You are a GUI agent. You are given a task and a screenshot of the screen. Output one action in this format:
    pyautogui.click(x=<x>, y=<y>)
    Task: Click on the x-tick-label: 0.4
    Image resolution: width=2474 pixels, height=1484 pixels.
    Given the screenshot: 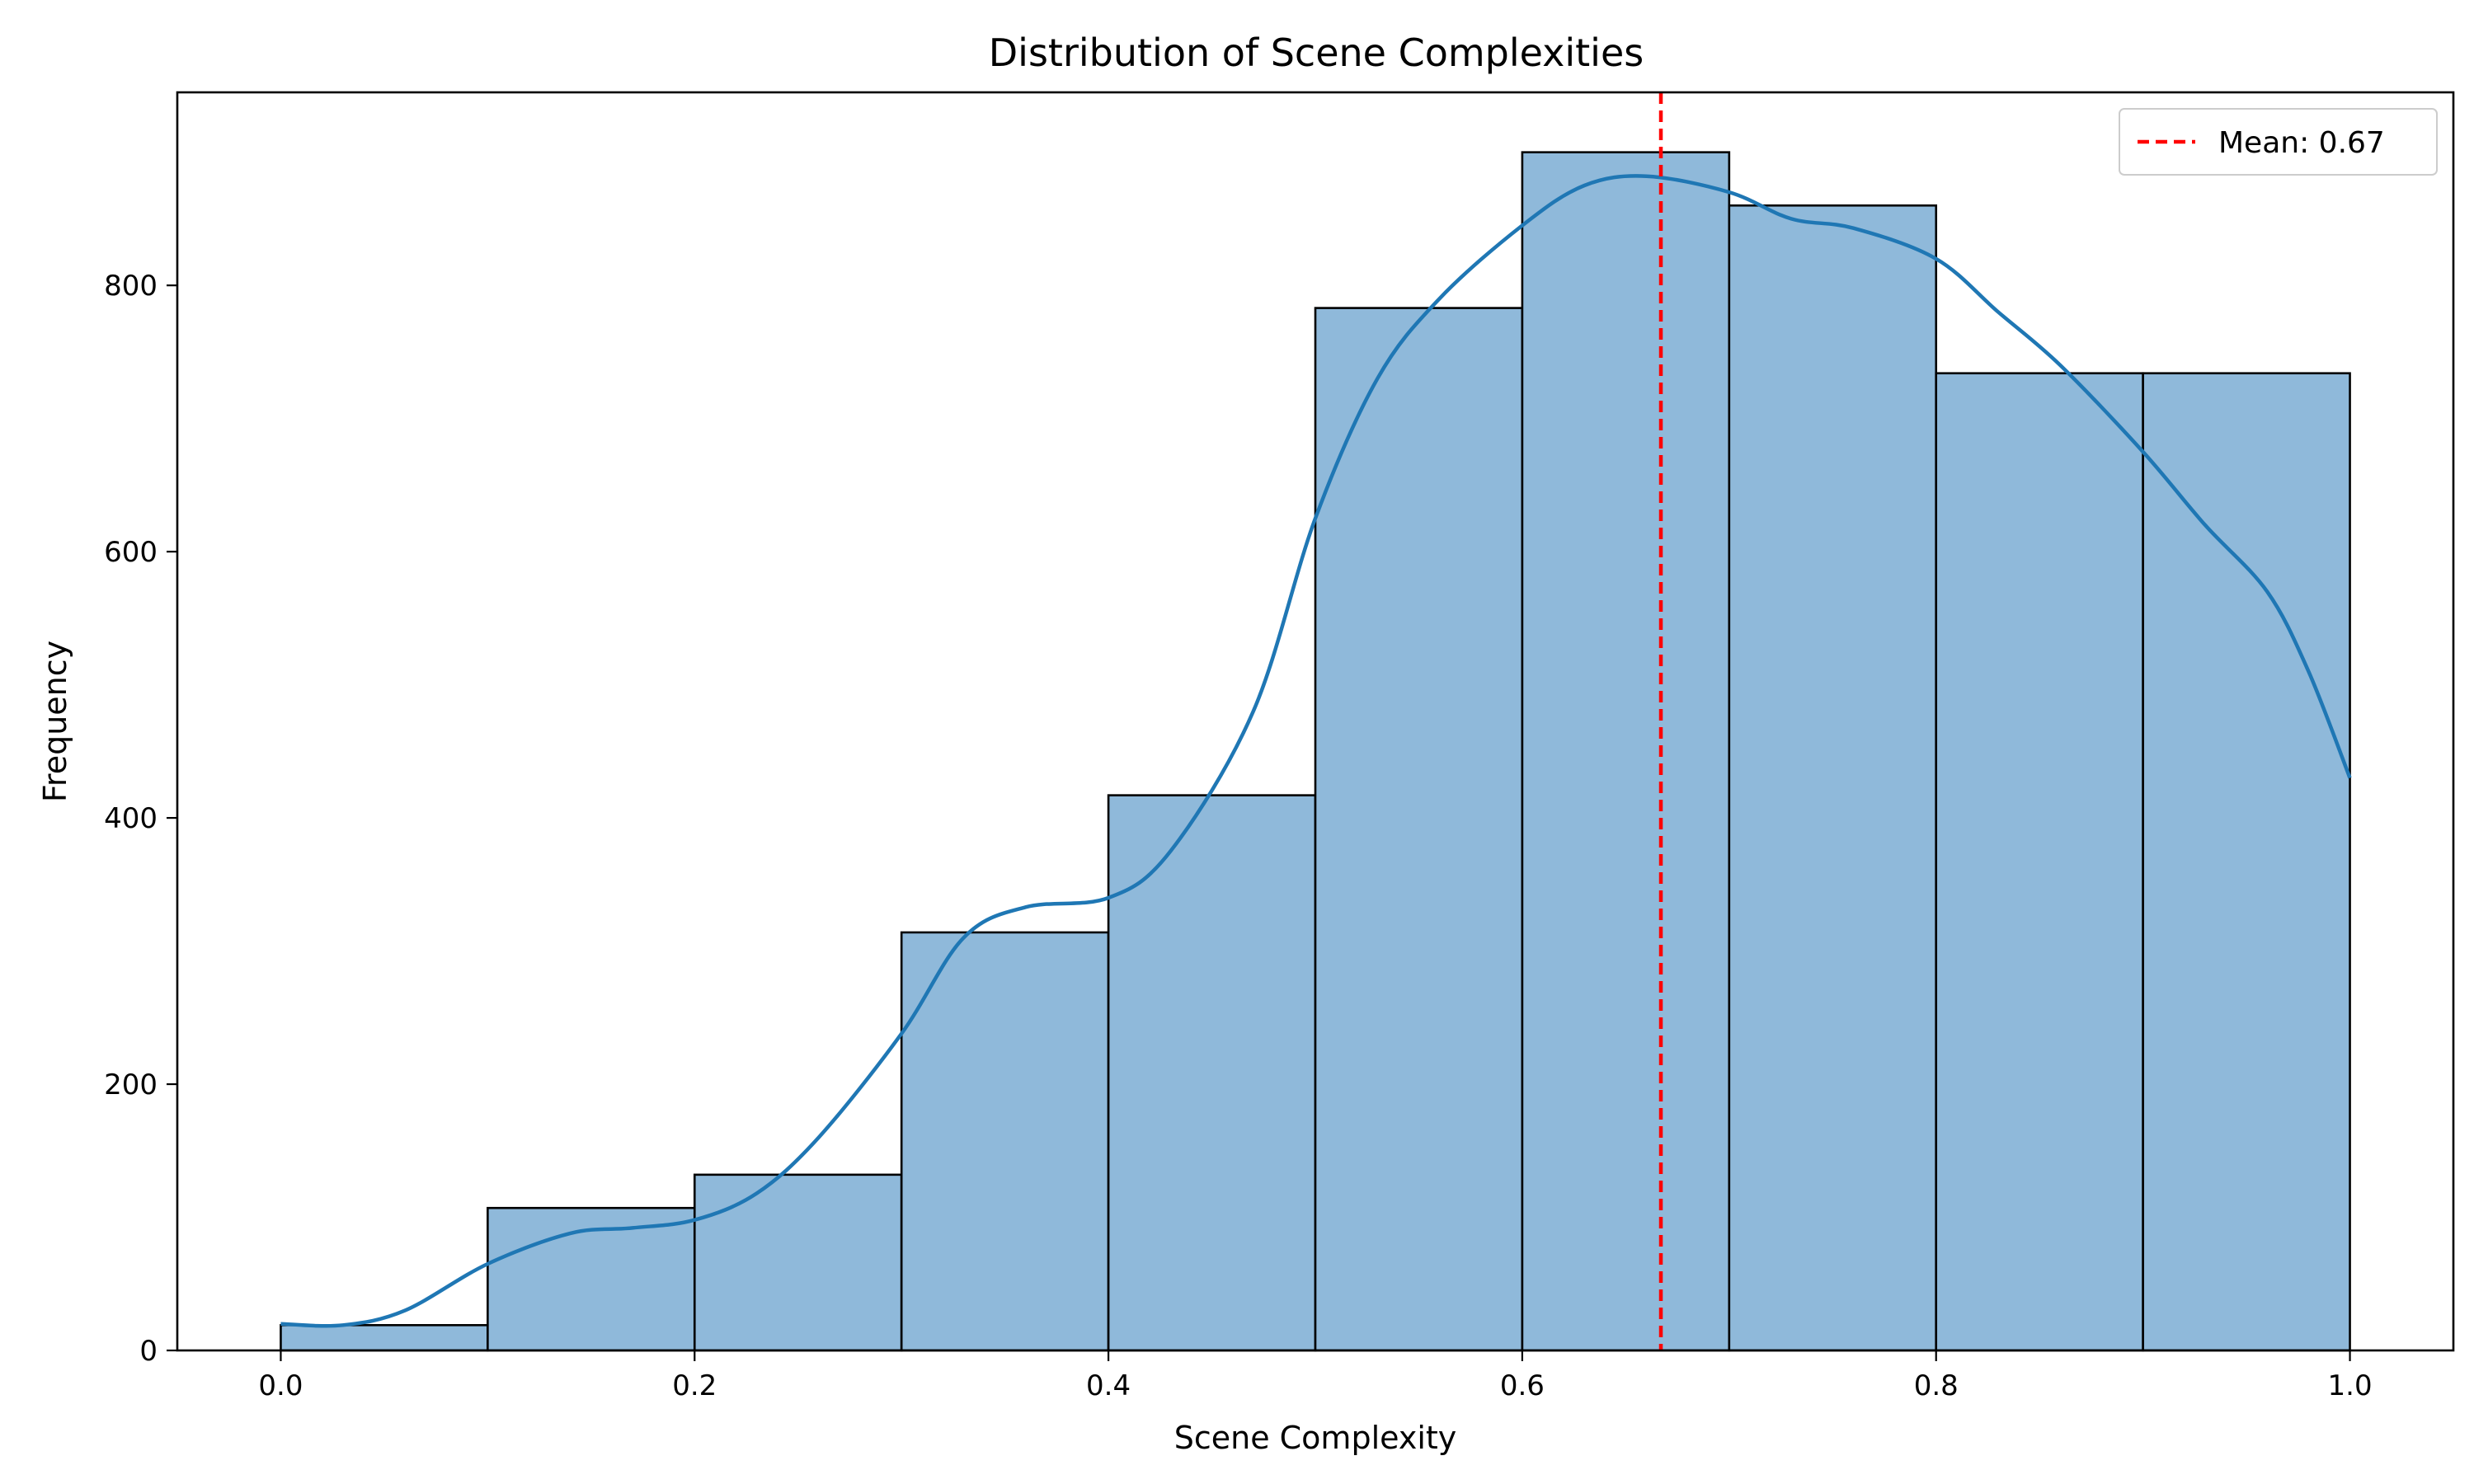 What is the action you would take?
    pyautogui.click(x=1108, y=1385)
    